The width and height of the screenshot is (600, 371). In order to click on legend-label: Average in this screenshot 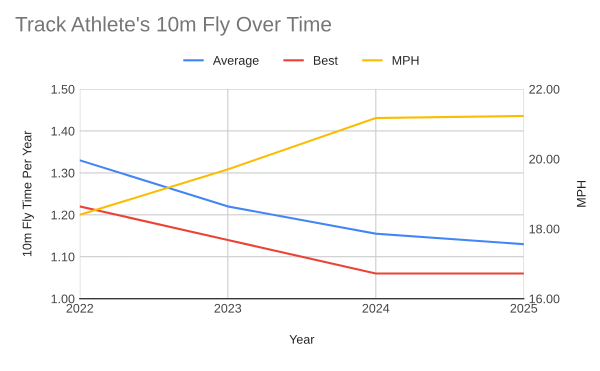, I will do `click(235, 62)`.